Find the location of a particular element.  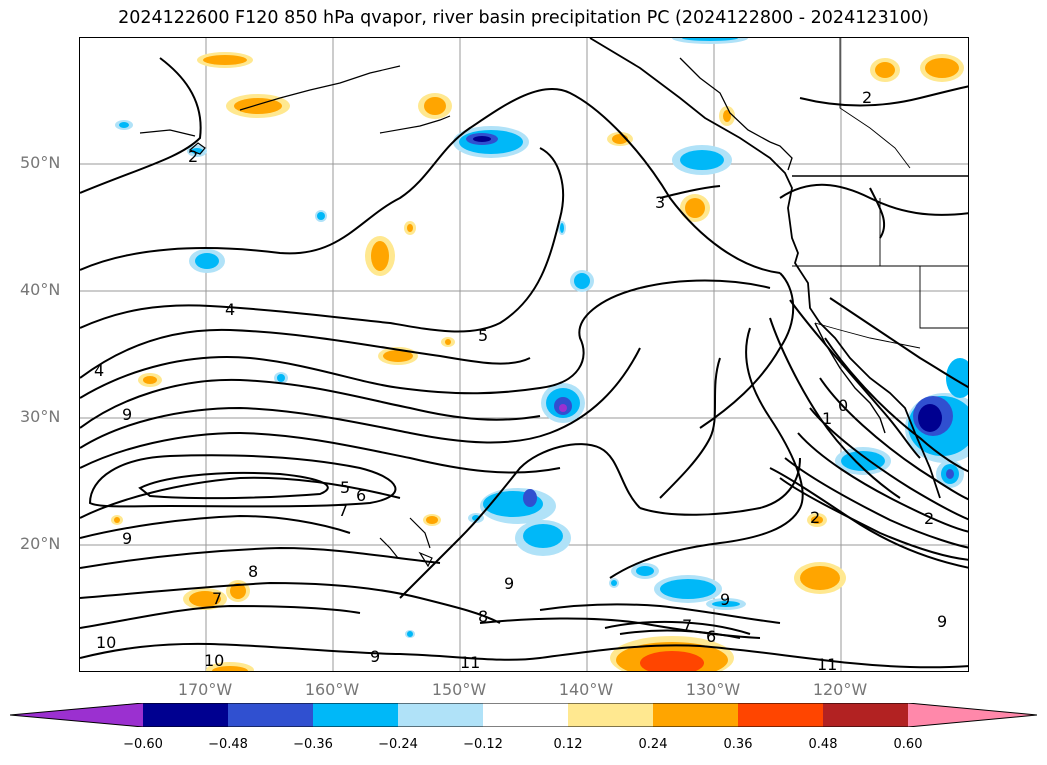

lat-label-50n: 50°N is located at coordinates (40, 162).